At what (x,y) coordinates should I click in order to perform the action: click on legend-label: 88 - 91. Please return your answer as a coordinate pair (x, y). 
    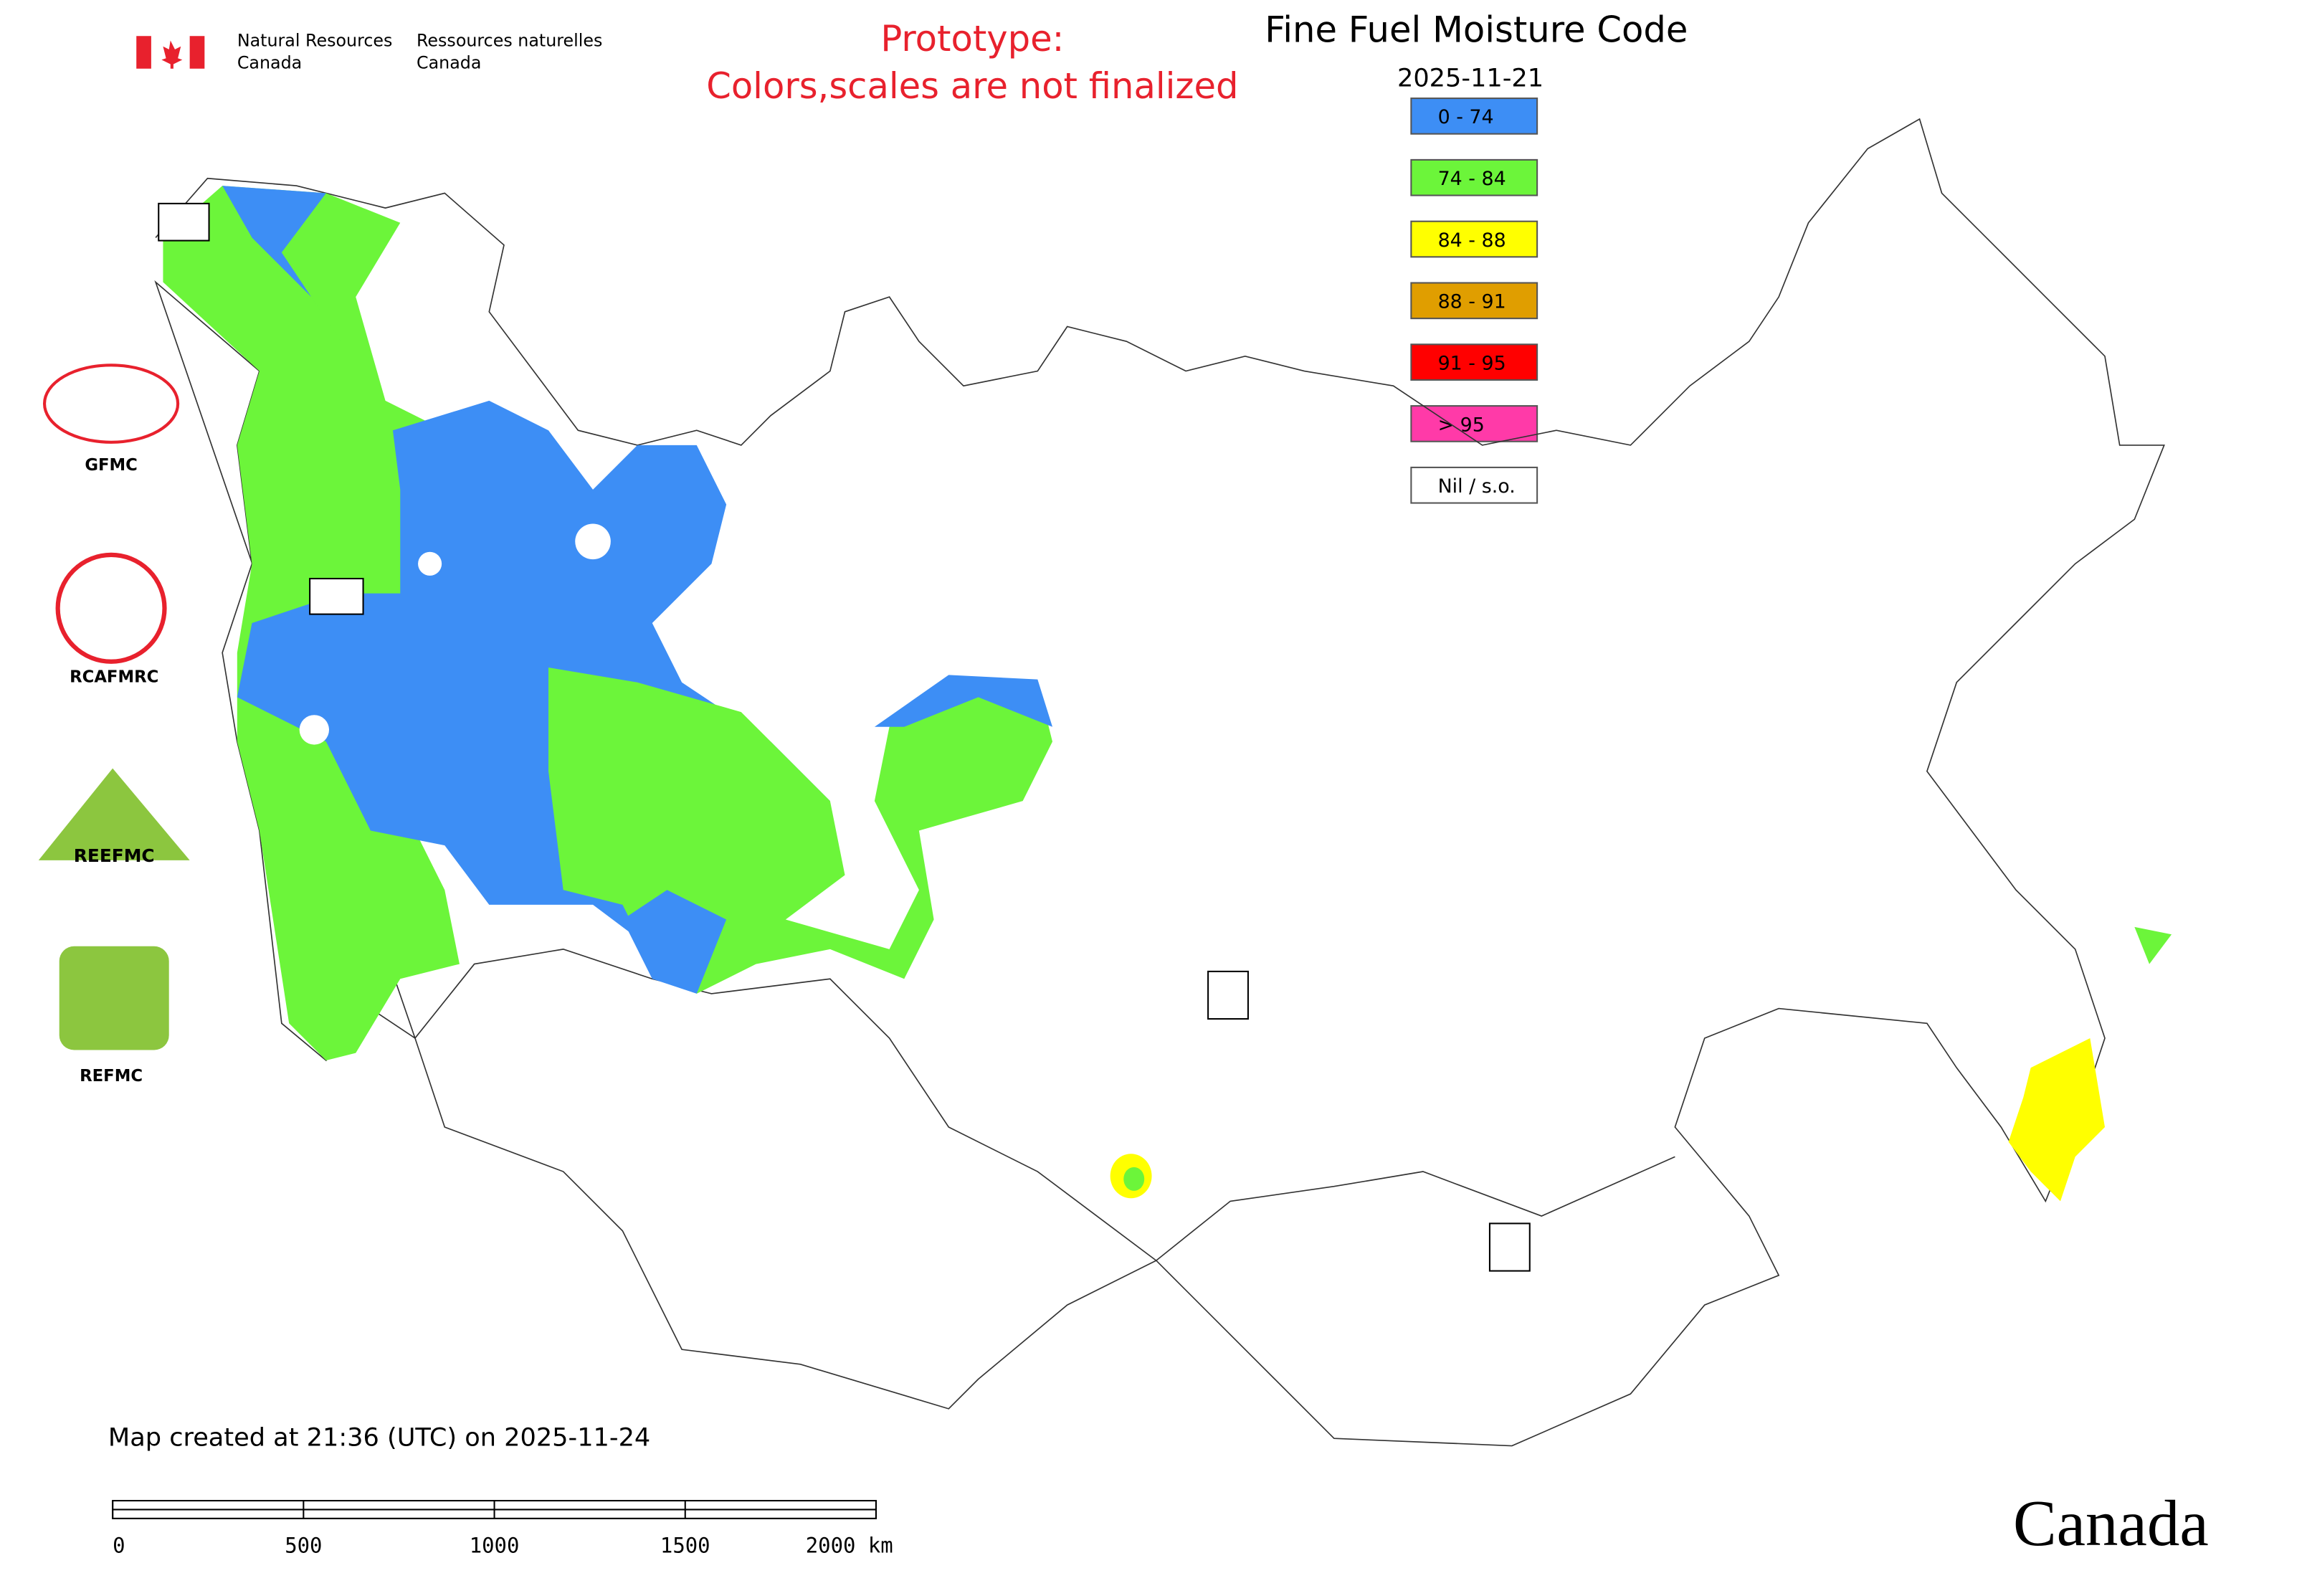
    Looking at the image, I should click on (1472, 302).